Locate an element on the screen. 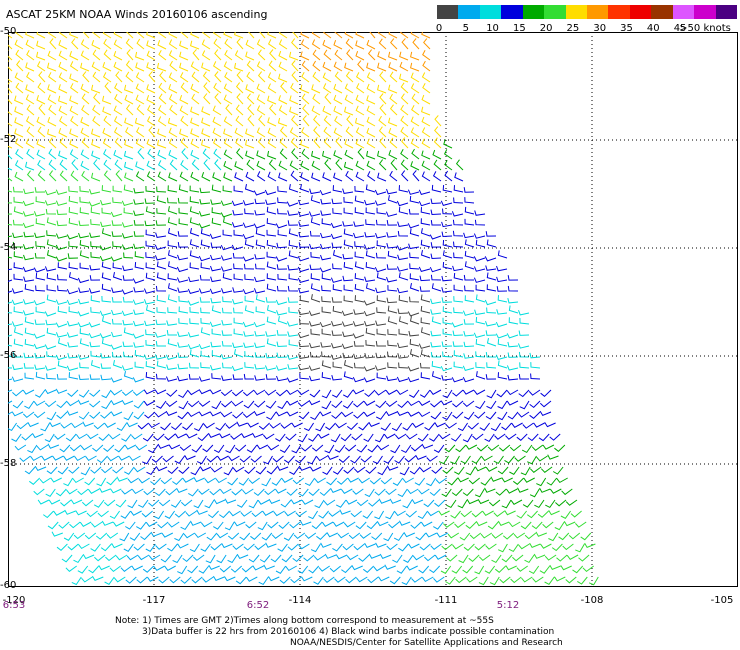 The image size is (740, 650). longitude-label: -108 is located at coordinates (592, 600).